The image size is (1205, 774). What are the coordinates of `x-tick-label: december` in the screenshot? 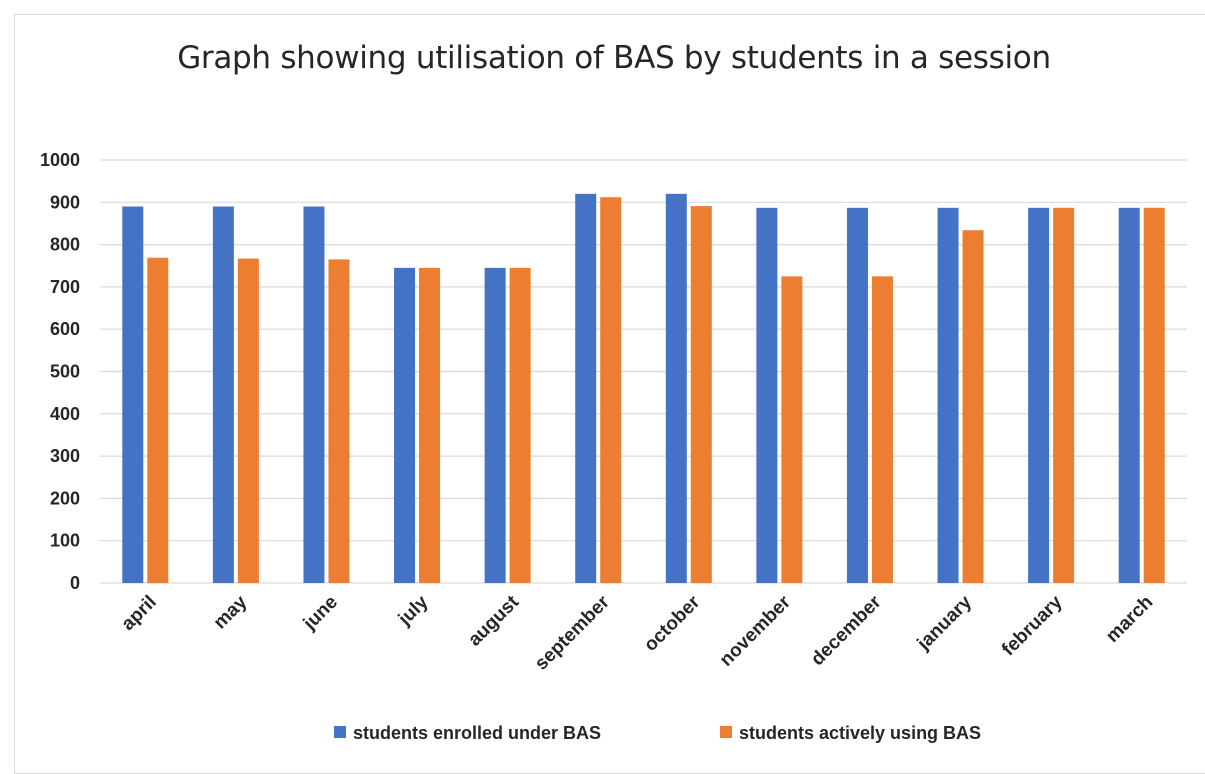 It's located at (846, 630).